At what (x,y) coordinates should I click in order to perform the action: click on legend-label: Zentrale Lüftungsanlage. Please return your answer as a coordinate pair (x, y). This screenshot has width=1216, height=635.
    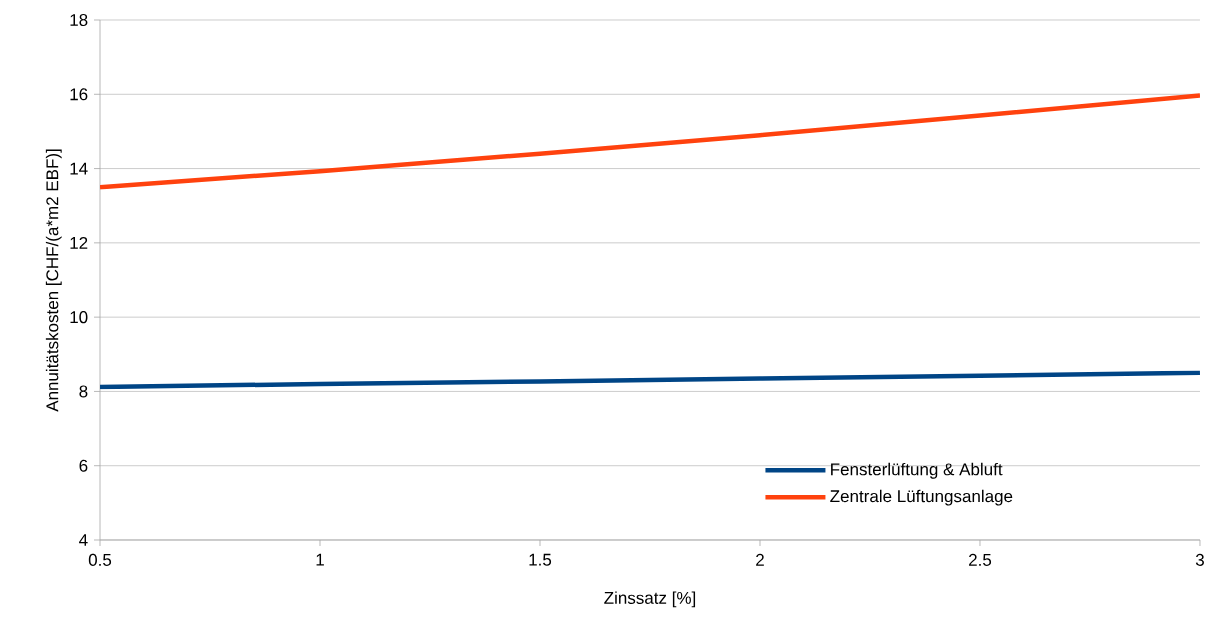
    Looking at the image, I should click on (921, 497).